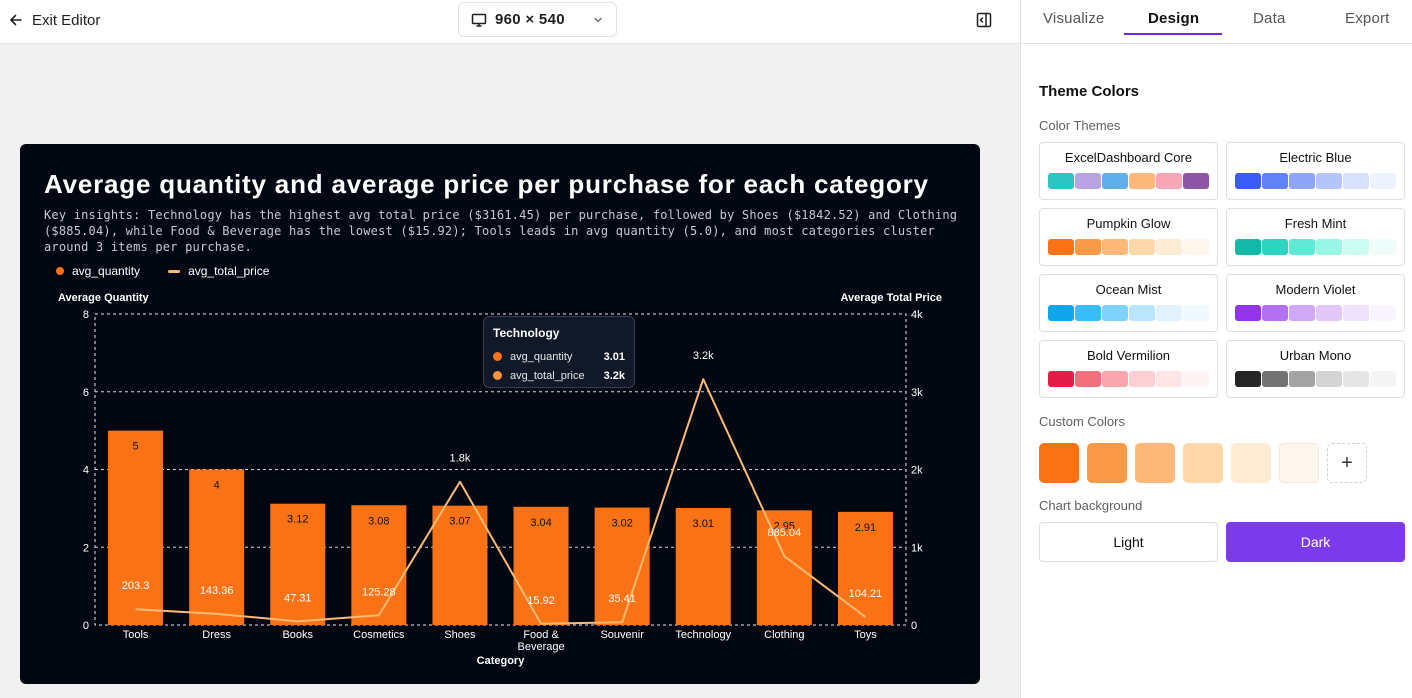 Image resolution: width=1412 pixels, height=698 pixels. What do you see at coordinates (526, 333) in the screenshot?
I see `tooltip-title: Technology` at bounding box center [526, 333].